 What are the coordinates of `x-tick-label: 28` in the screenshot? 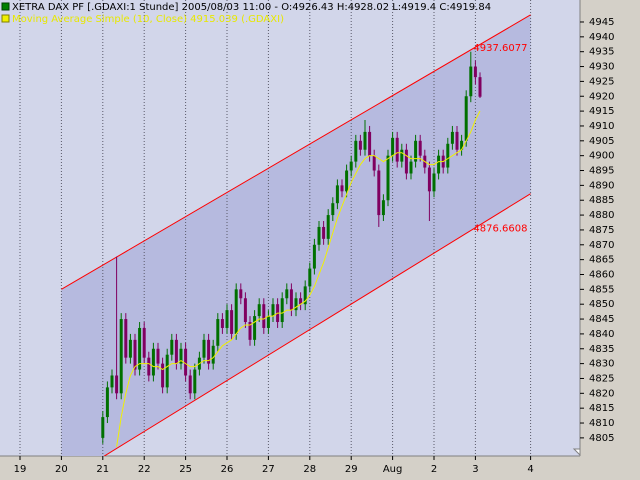 It's located at (309, 469).